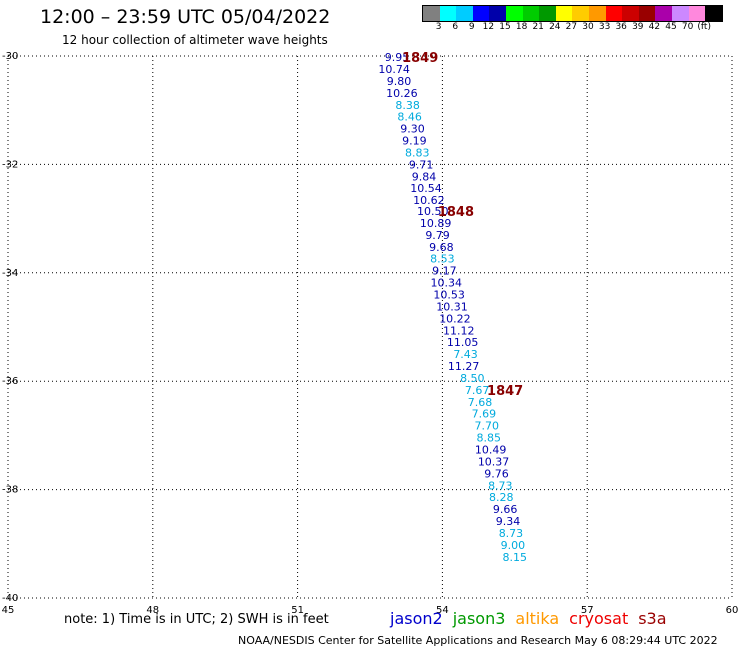  I want to click on satellite-label: s3a, so click(652, 618).